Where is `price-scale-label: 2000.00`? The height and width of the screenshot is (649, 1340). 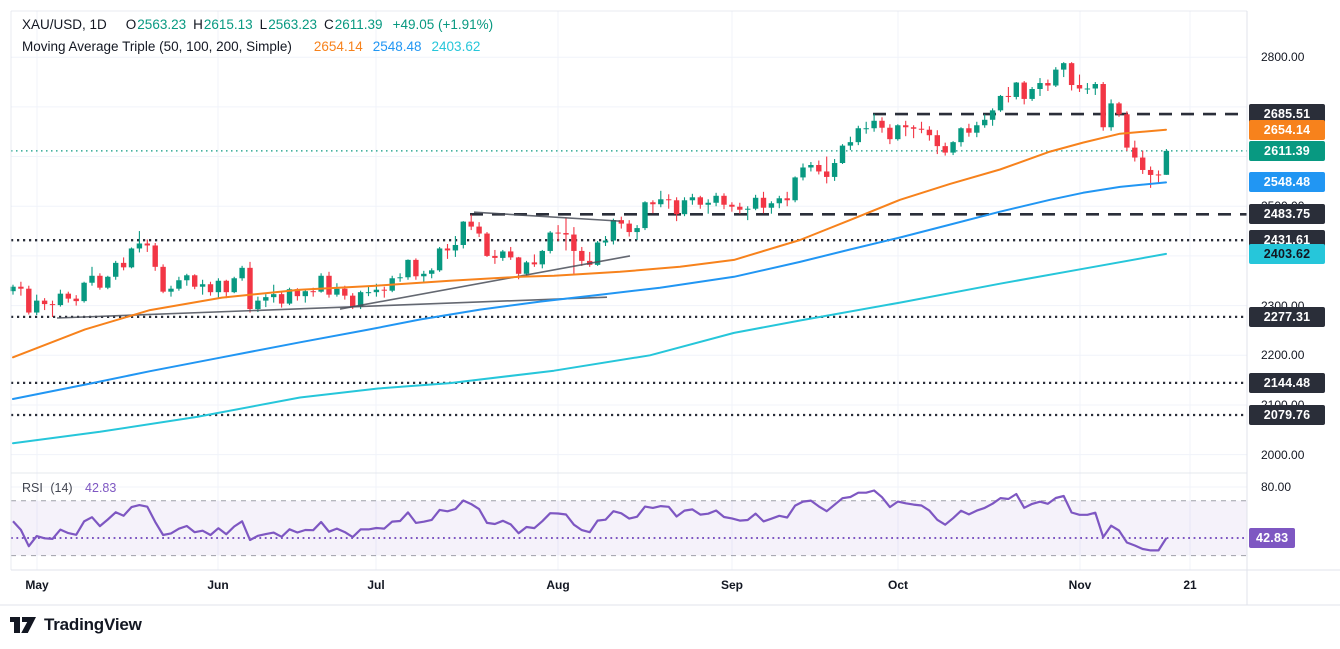
price-scale-label: 2000.00 is located at coordinates (1283, 454).